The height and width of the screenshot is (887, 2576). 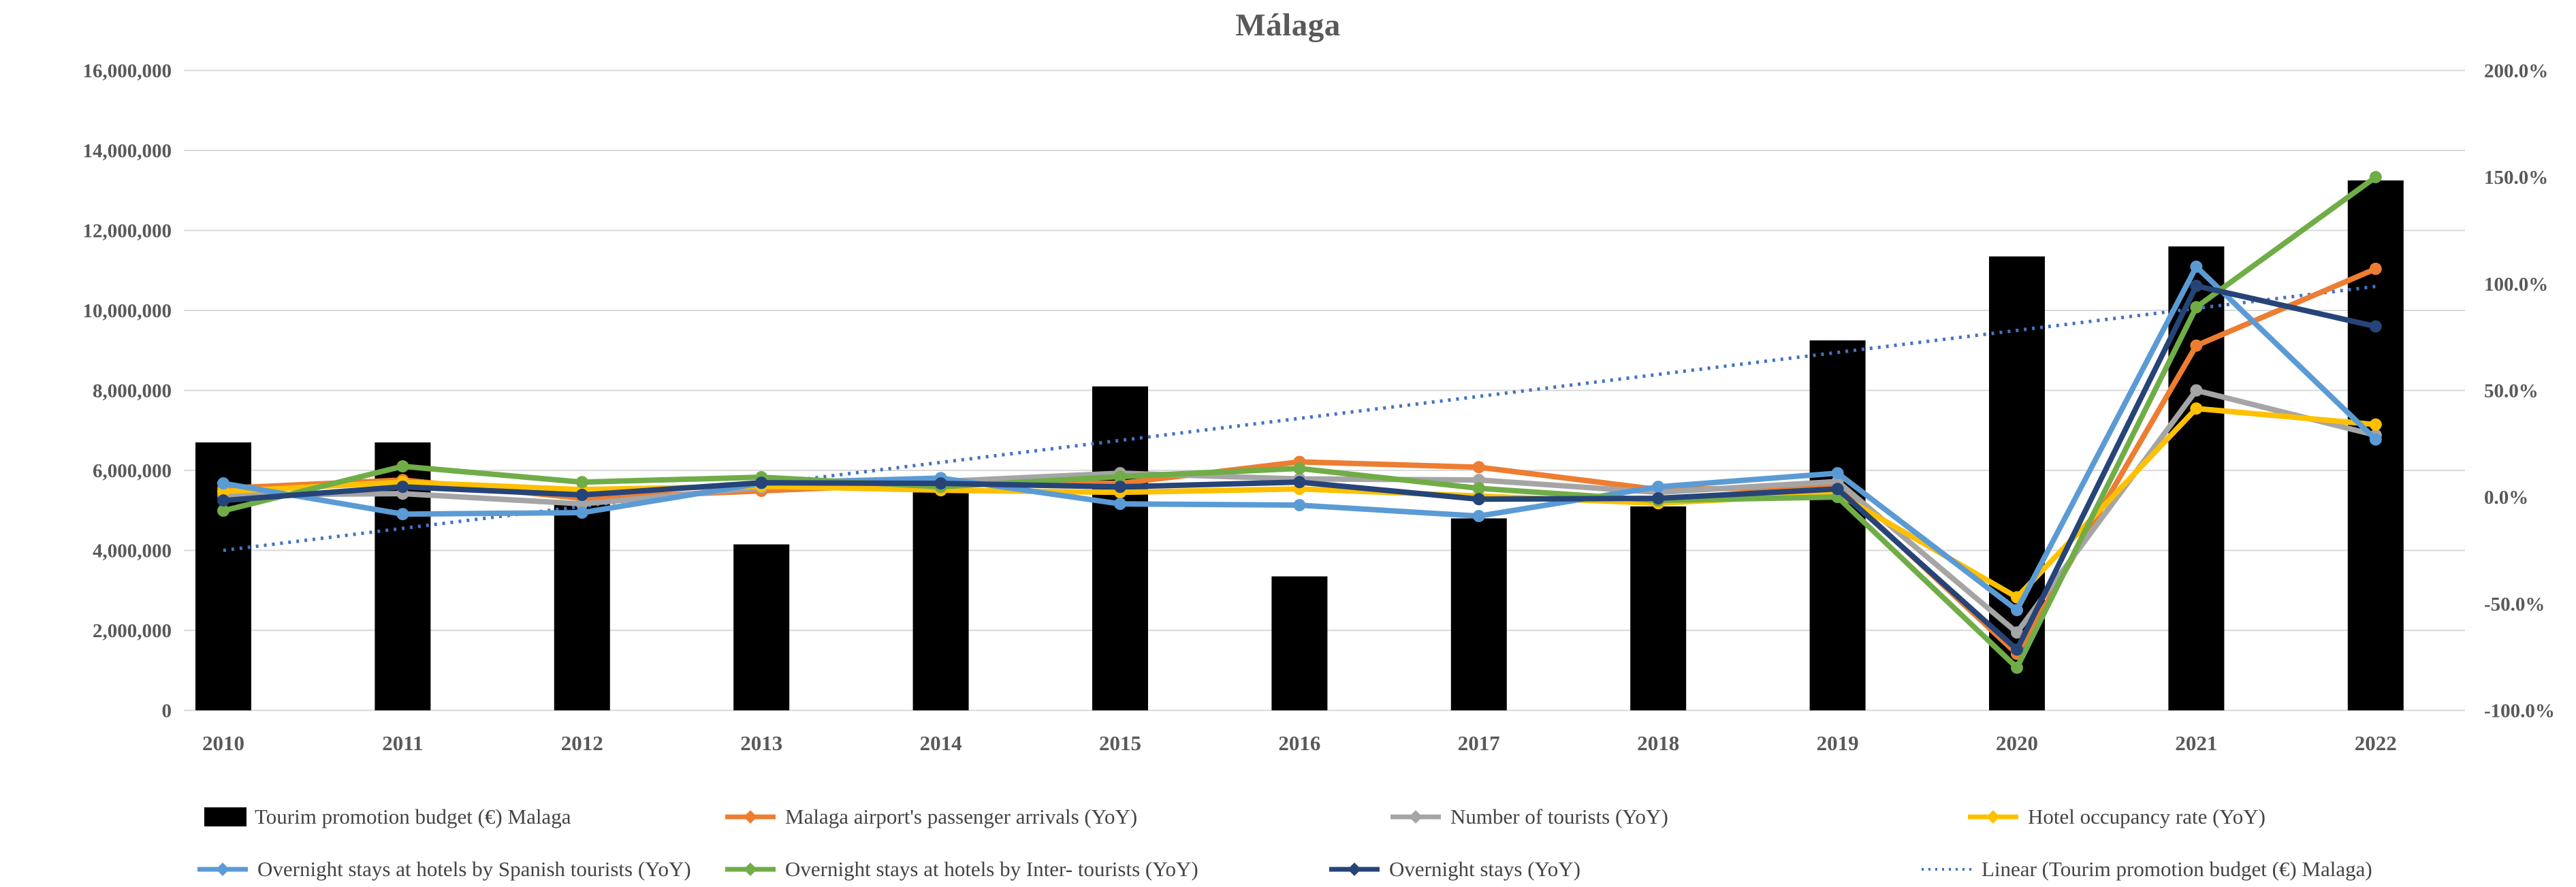 I want to click on left-axis-tick-label: 12,000,000, so click(x=127, y=232).